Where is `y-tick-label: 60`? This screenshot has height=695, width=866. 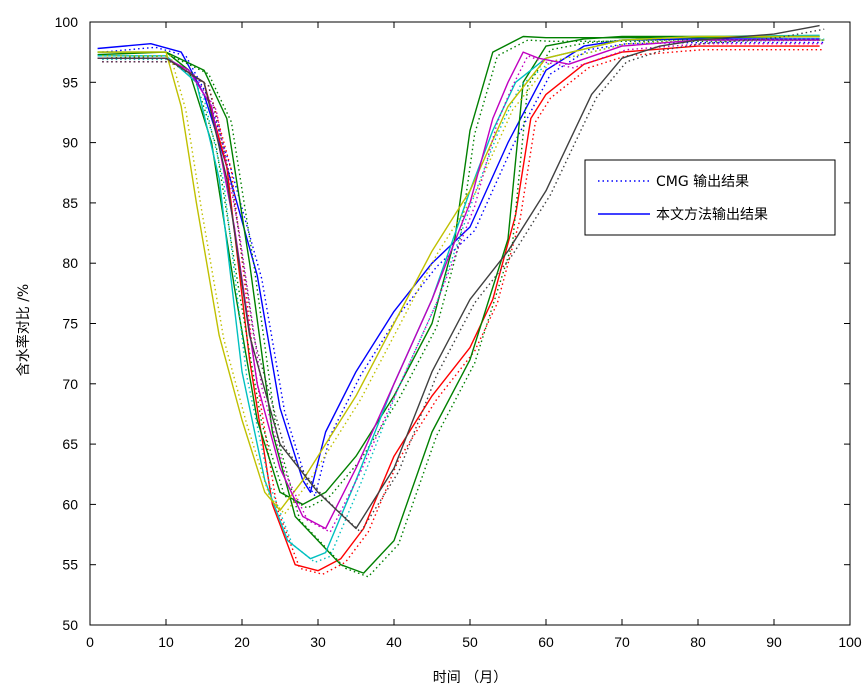 y-tick-label: 60 is located at coordinates (70, 504).